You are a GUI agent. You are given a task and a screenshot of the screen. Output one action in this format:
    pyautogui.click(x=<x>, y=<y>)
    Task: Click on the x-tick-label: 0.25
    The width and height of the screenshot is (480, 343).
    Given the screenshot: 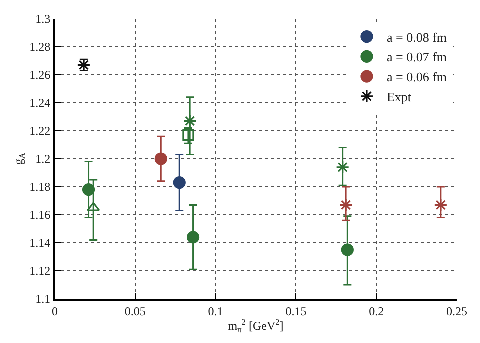 What is the action you would take?
    pyautogui.click(x=457, y=311)
    